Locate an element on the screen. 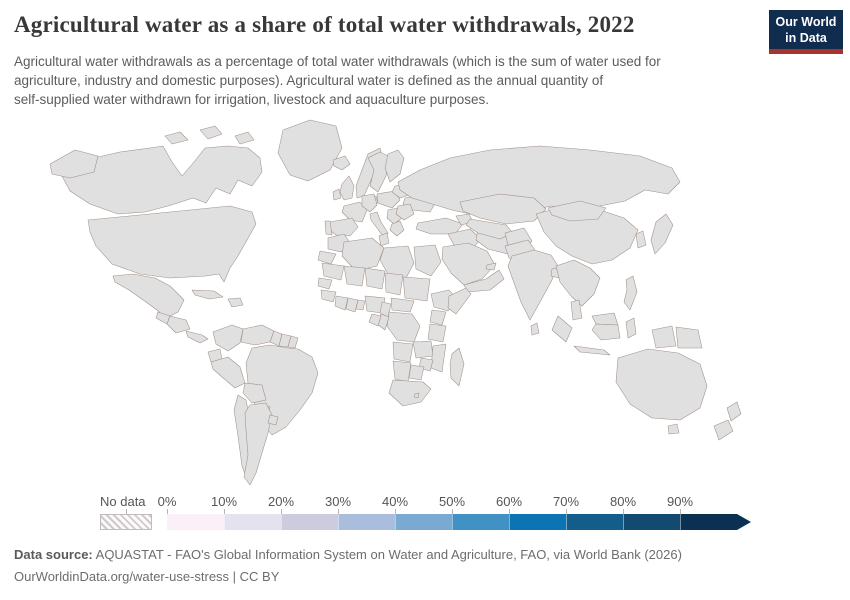  country-lesotho is located at coordinates (416, 395).